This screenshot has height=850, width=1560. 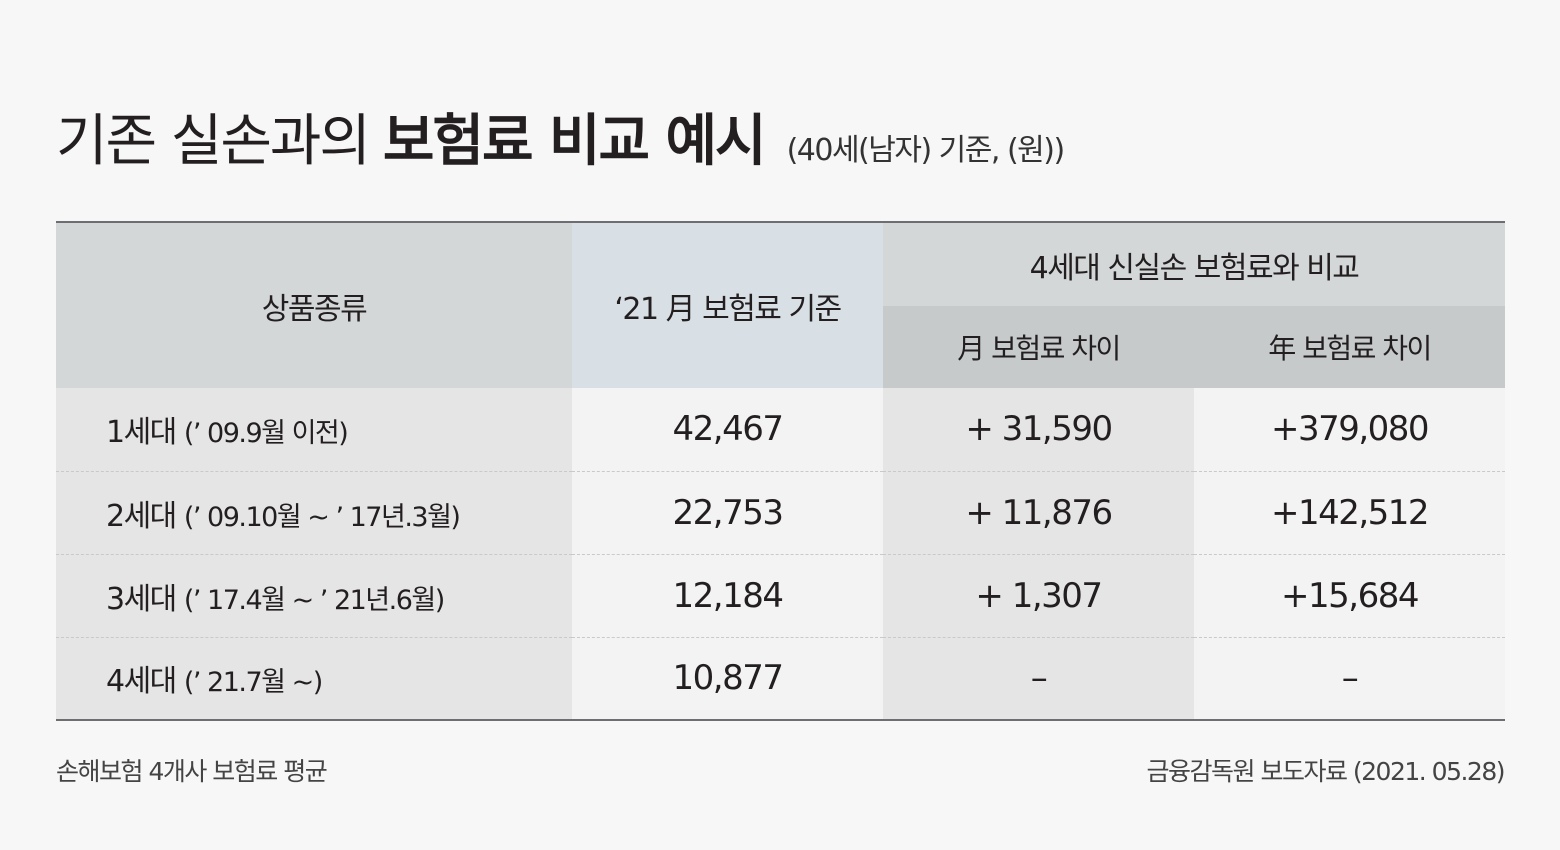 I want to click on title-bold-text: 보험료 비교 예시, so click(x=574, y=141).